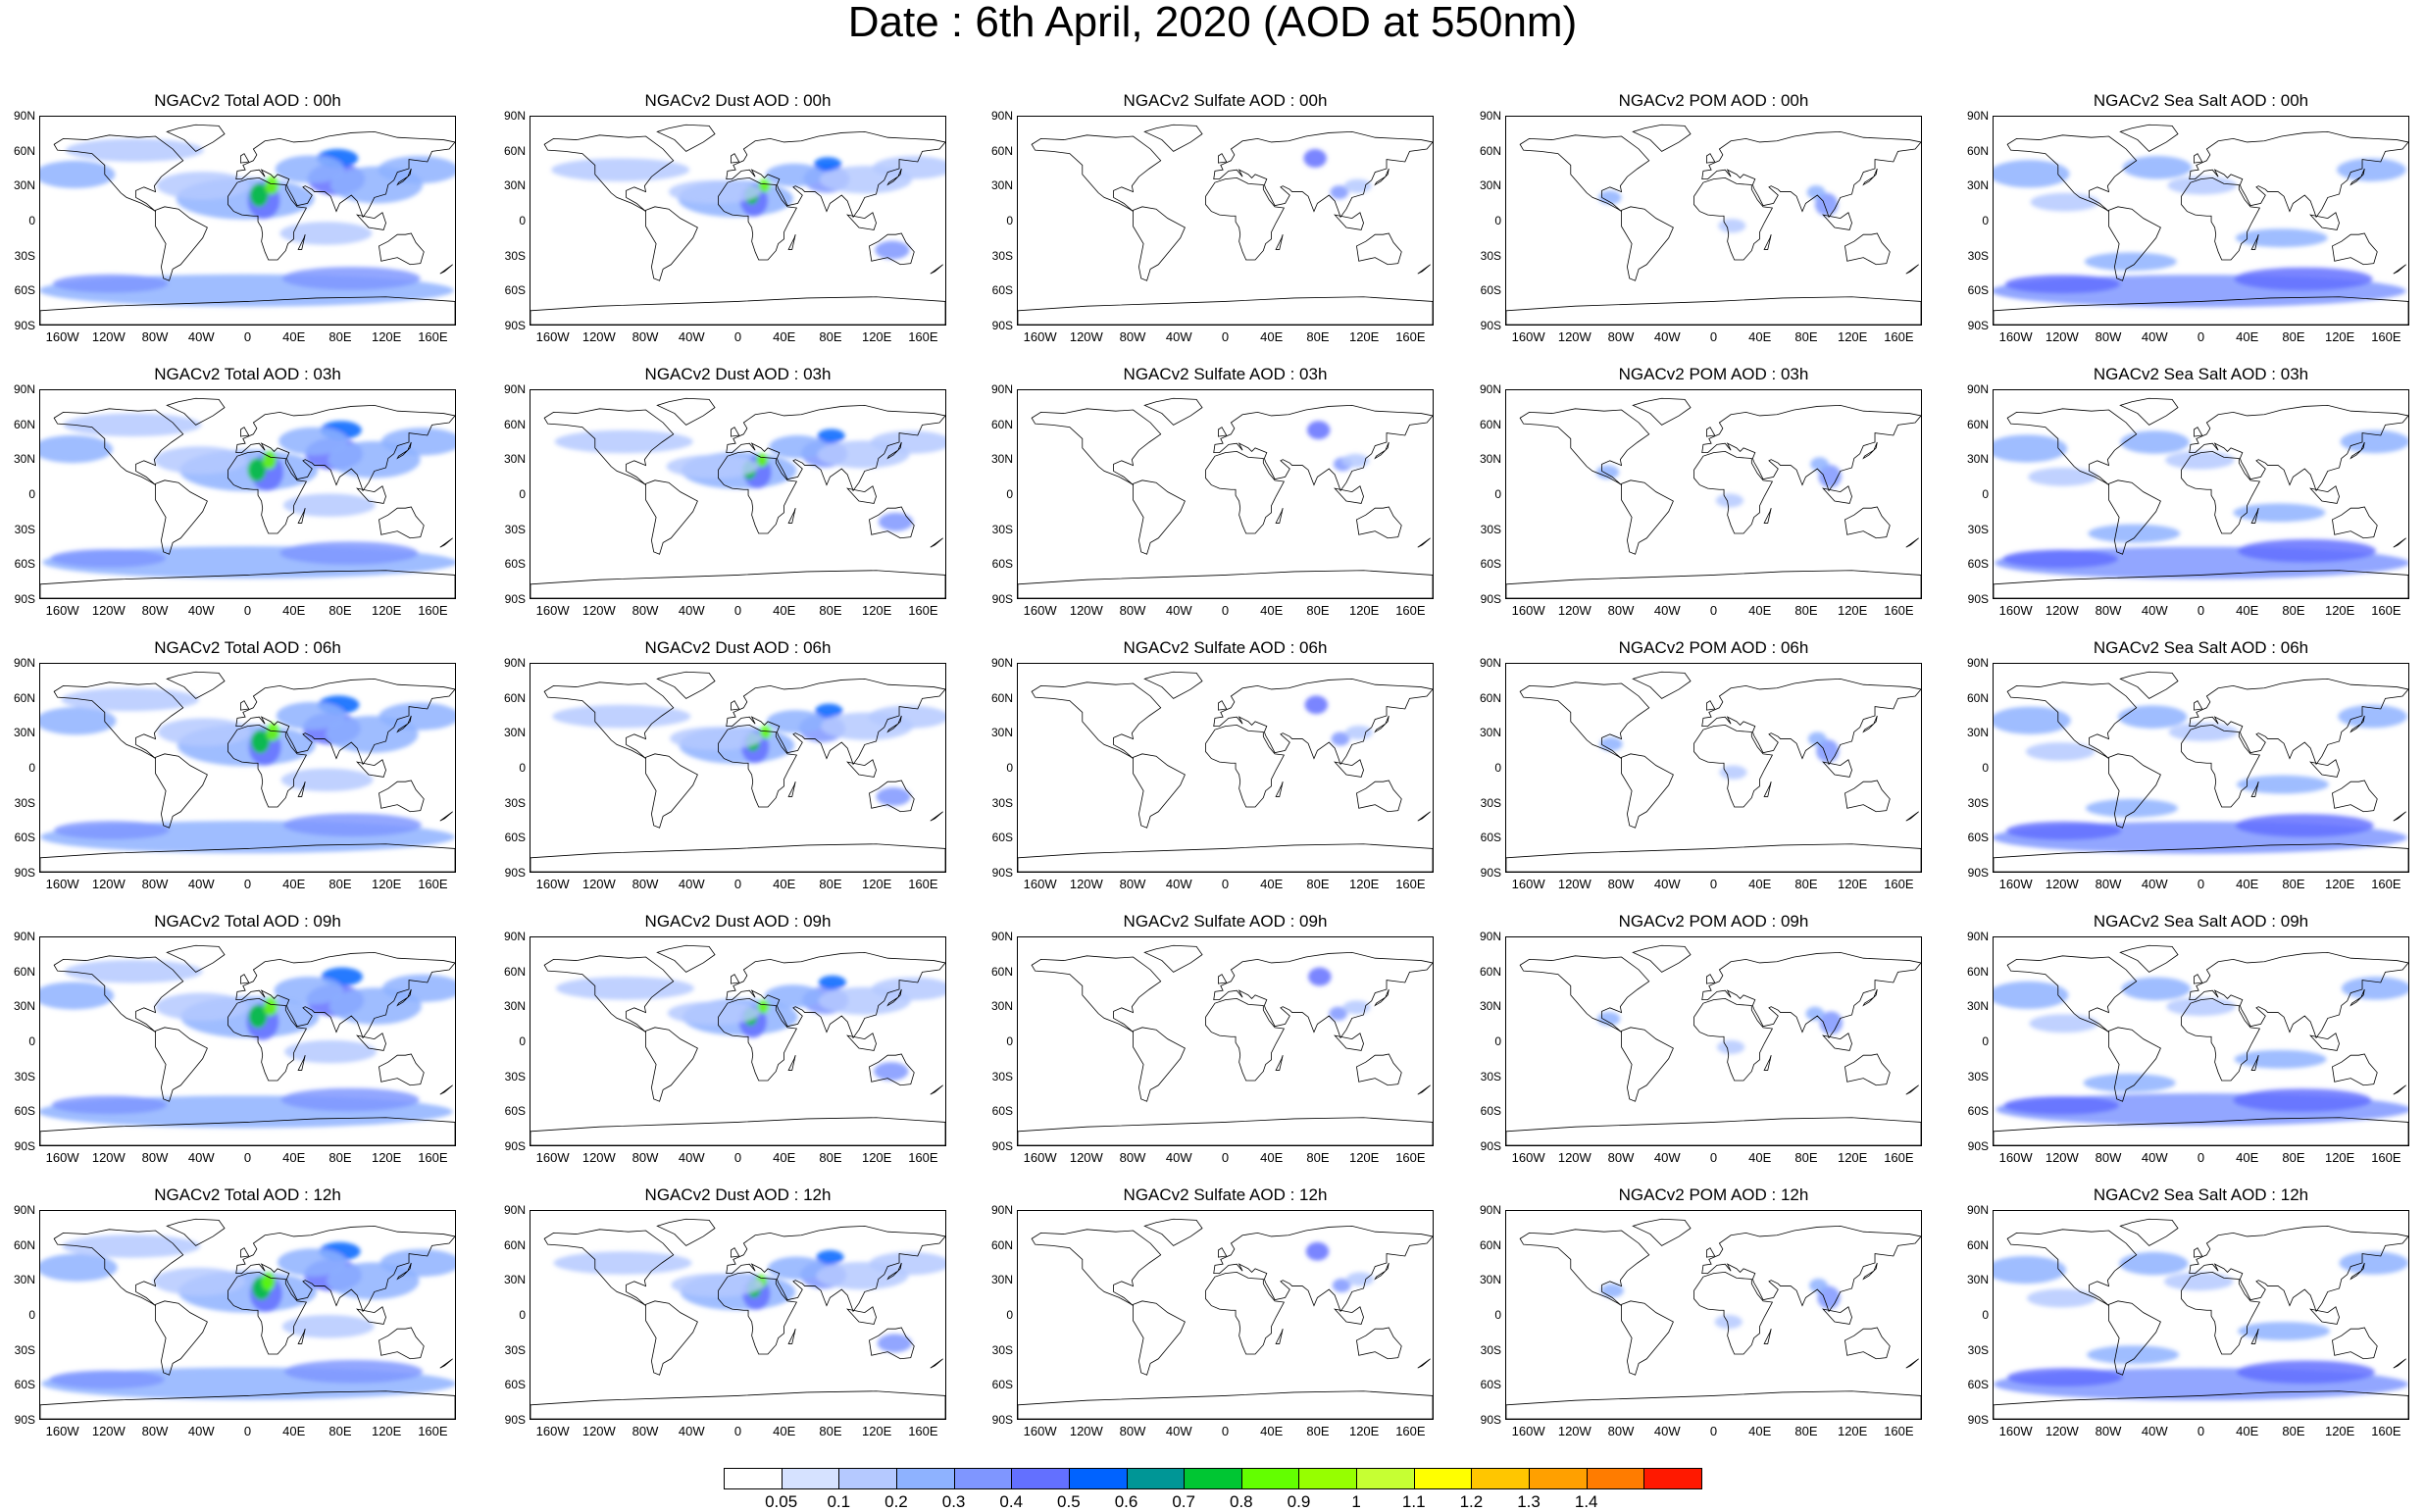 The image size is (2425, 1512). What do you see at coordinates (738, 1194) in the screenshot?
I see `panel-title: NGACv2 Dust AOD : 12h` at bounding box center [738, 1194].